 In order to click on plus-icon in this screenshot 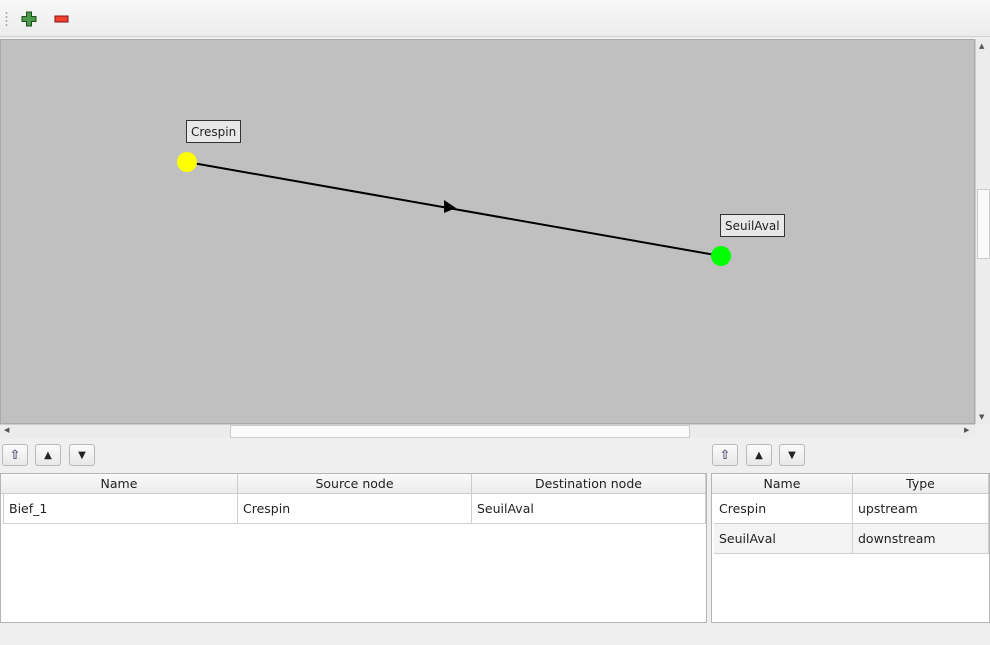, I will do `click(29, 19)`.